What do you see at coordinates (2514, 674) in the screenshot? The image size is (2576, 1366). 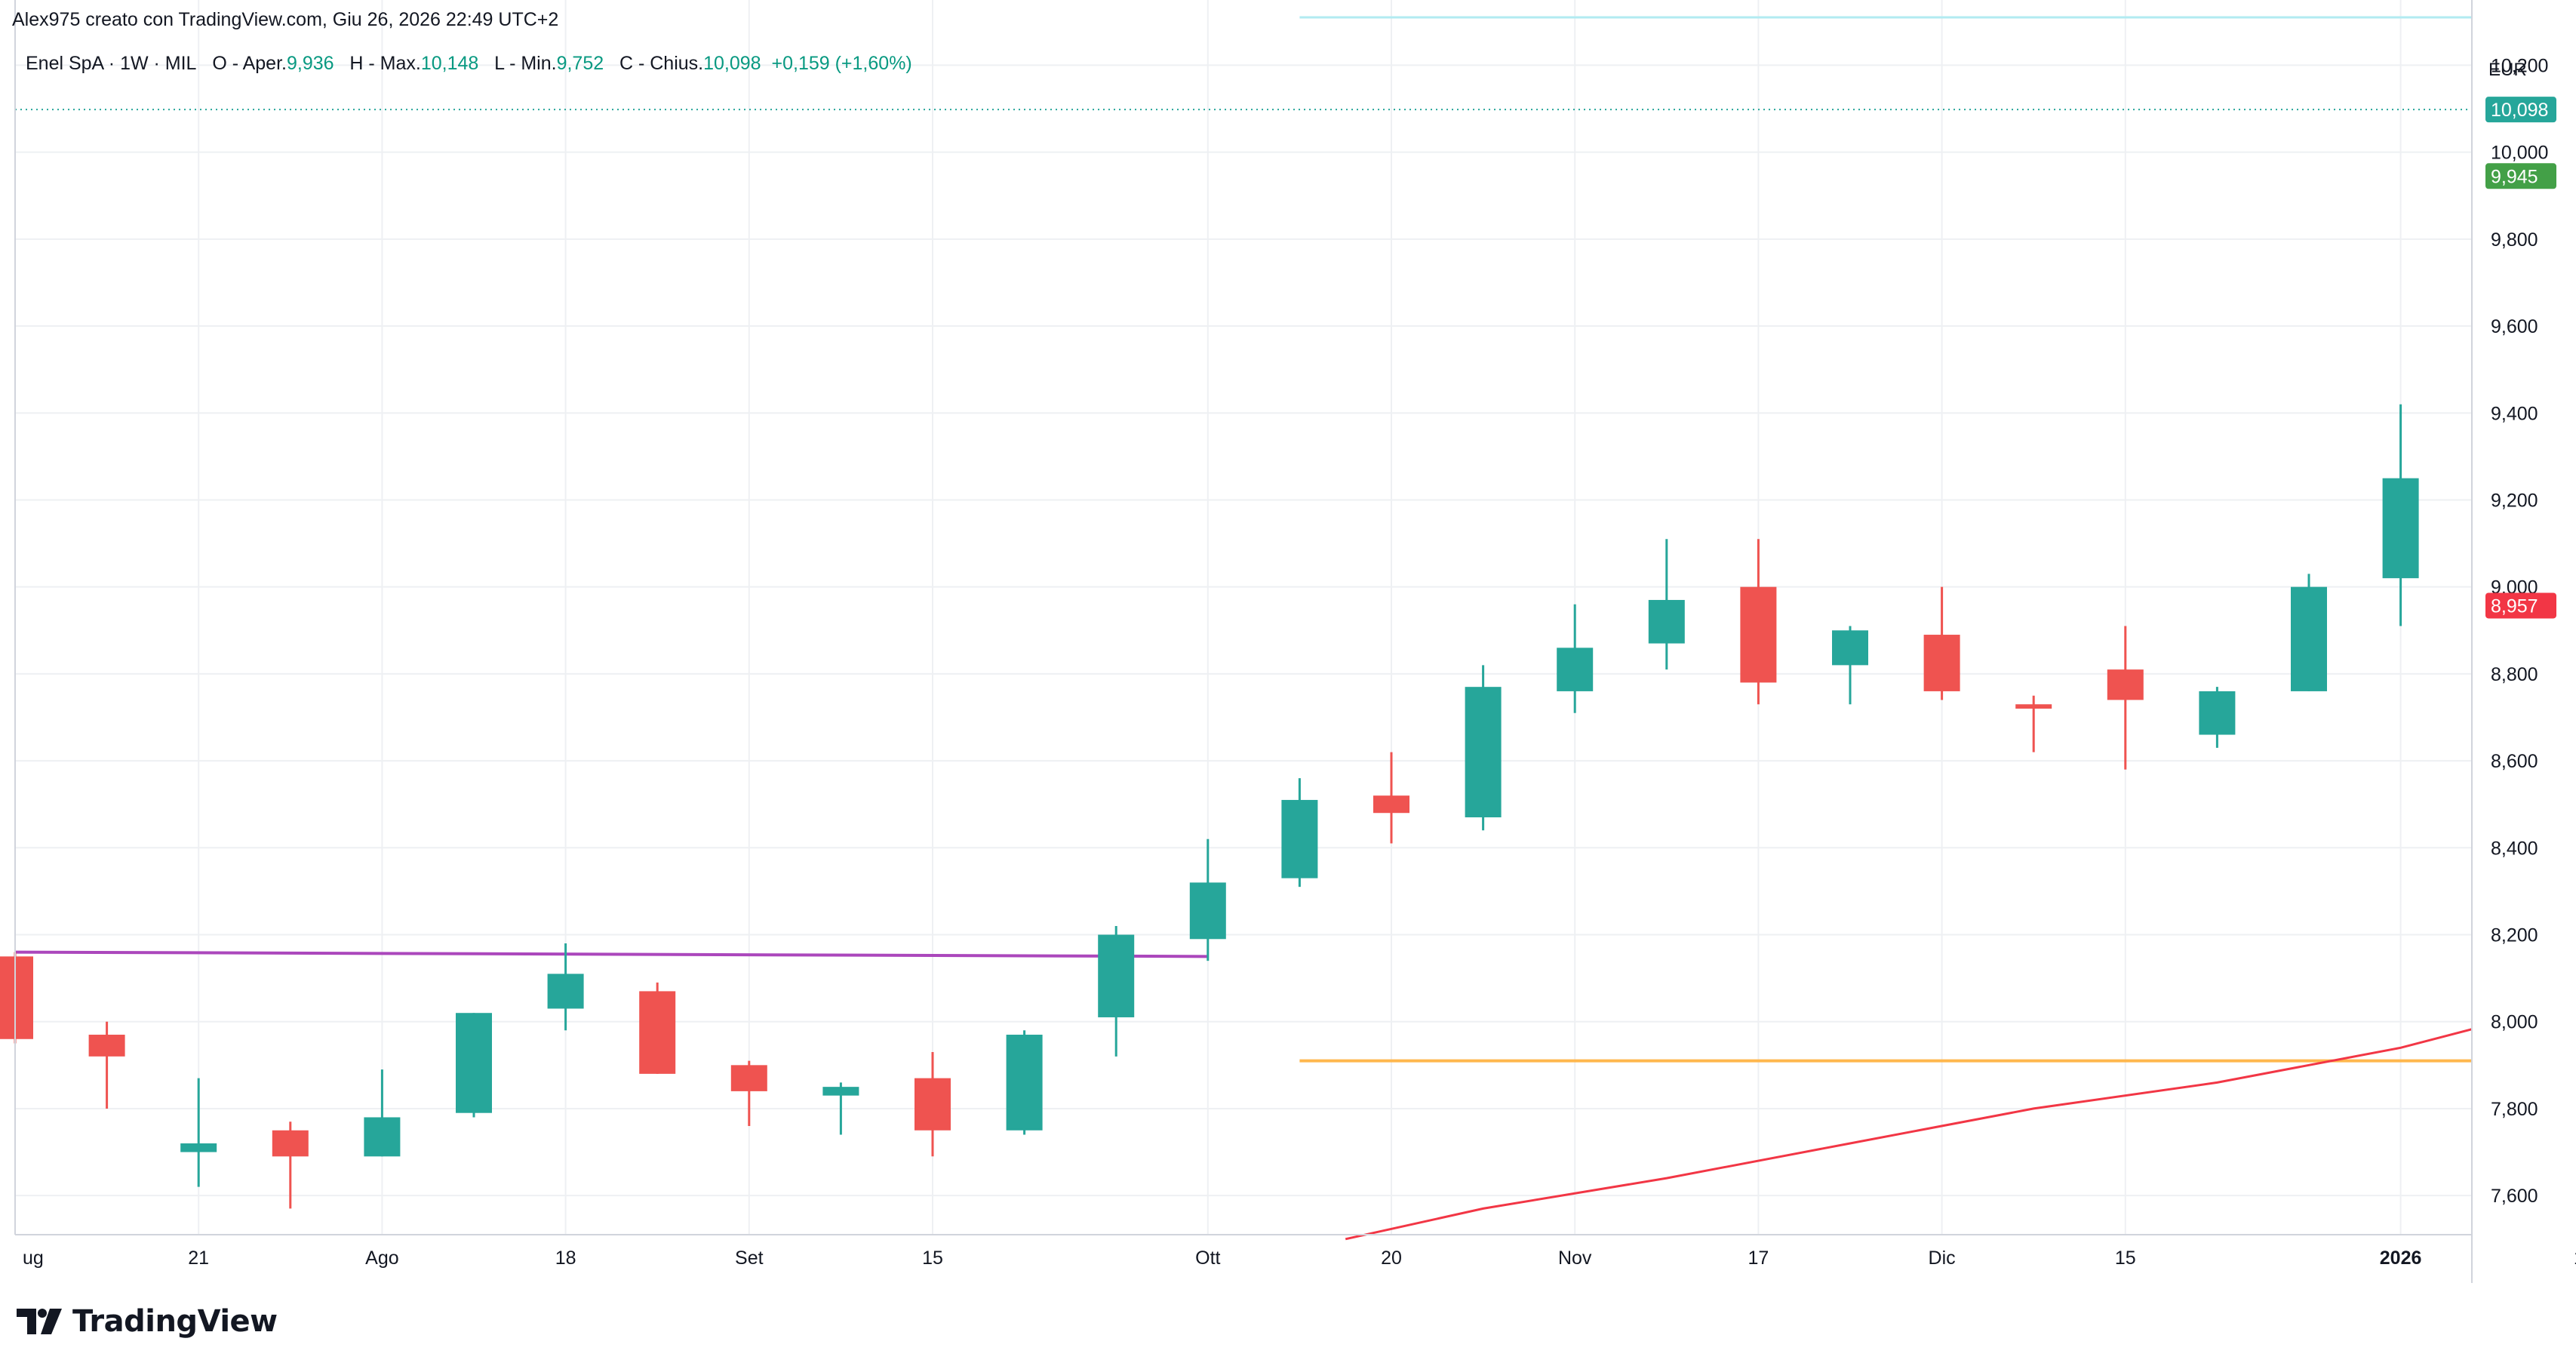 I see `y-tick-label: 8,800` at bounding box center [2514, 674].